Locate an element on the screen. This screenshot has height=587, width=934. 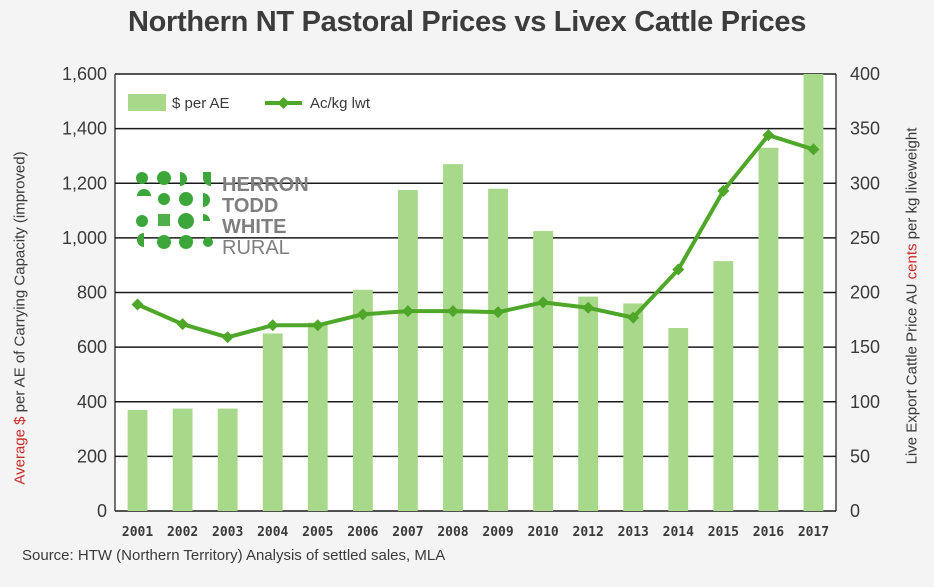
x-tick: 2010 is located at coordinates (542, 532).